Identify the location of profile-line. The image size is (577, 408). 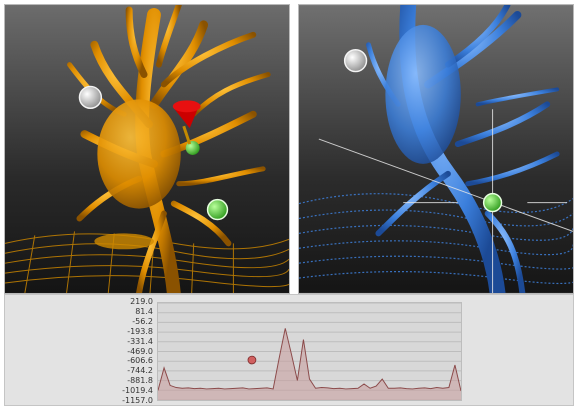
(309, 360).